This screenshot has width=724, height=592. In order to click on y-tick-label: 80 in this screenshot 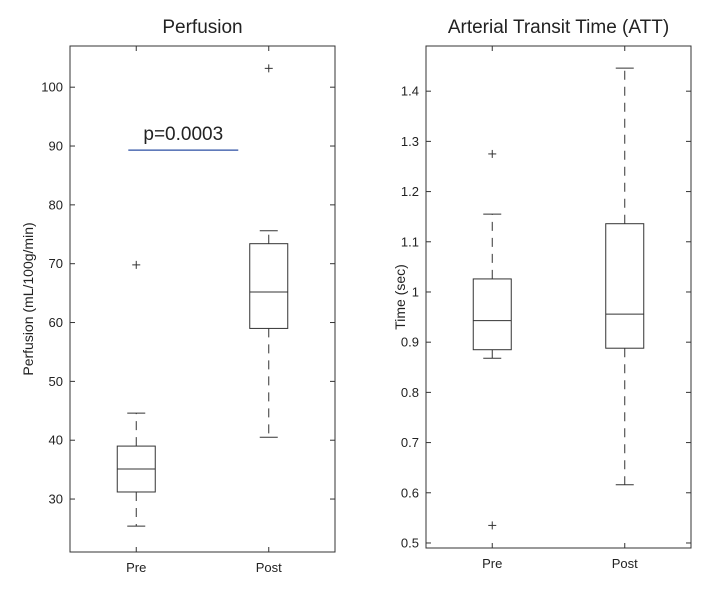, I will do `click(56, 204)`.